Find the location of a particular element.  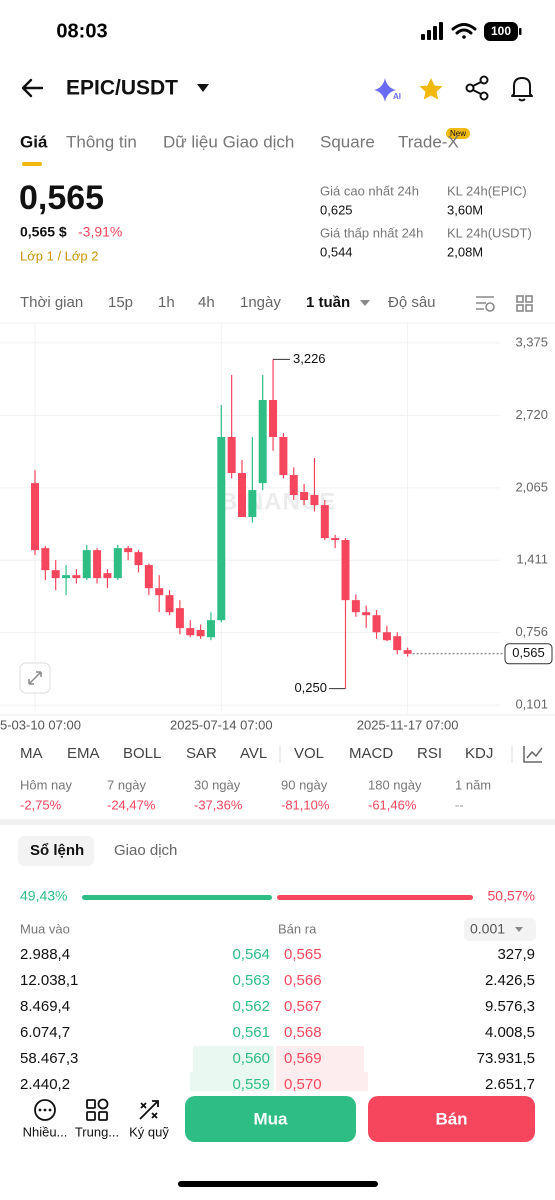

new-badge is located at coordinates (458, 133).